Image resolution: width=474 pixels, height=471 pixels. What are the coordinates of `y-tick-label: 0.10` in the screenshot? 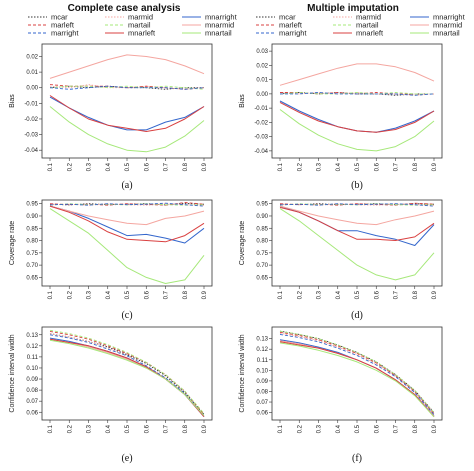 It's located at (262, 371).